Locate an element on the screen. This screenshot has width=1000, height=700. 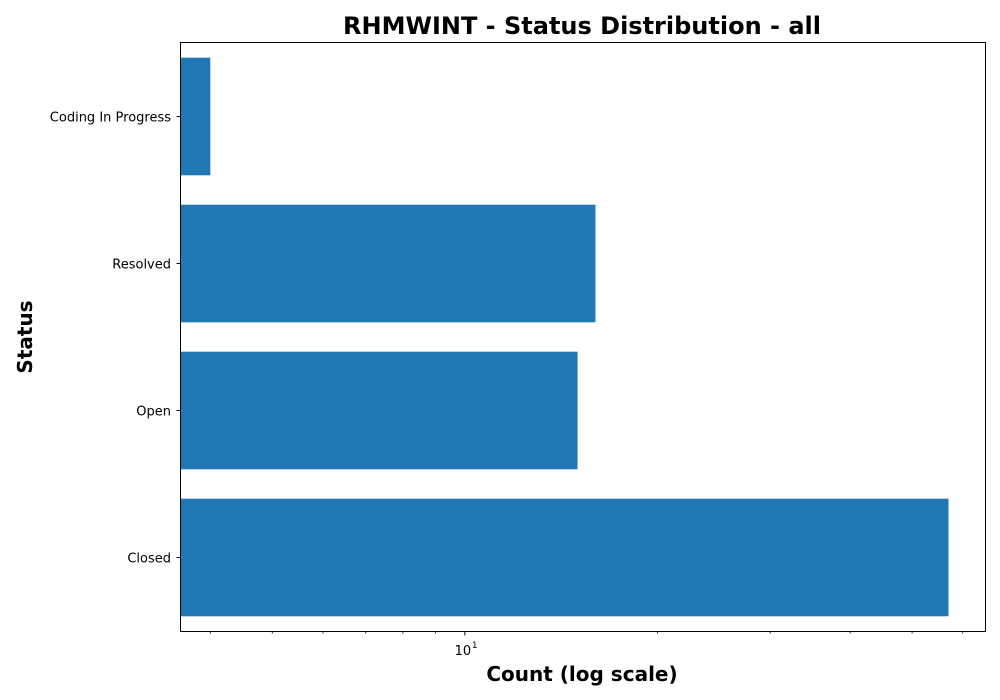
y-tick-label: Resolved is located at coordinates (141, 265).